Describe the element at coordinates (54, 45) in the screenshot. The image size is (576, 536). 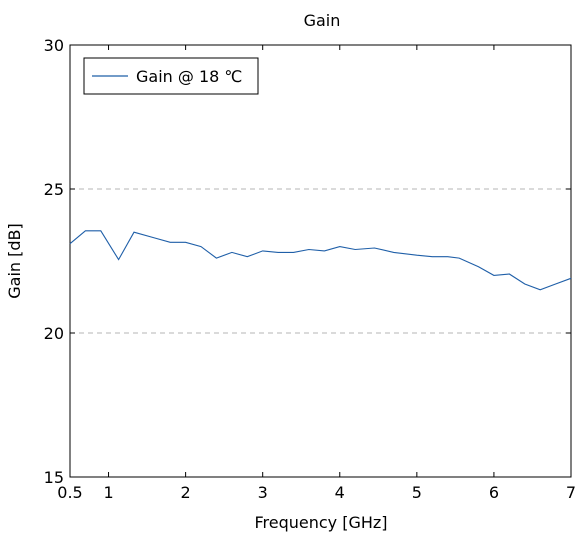
I see `y-tick-label: 30` at that location.